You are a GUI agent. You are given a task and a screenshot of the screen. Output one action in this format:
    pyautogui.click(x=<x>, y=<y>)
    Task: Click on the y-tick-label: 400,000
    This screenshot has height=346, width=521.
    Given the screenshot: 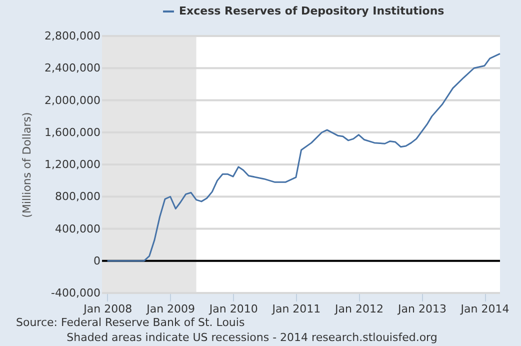 What is the action you would take?
    pyautogui.click(x=77, y=229)
    